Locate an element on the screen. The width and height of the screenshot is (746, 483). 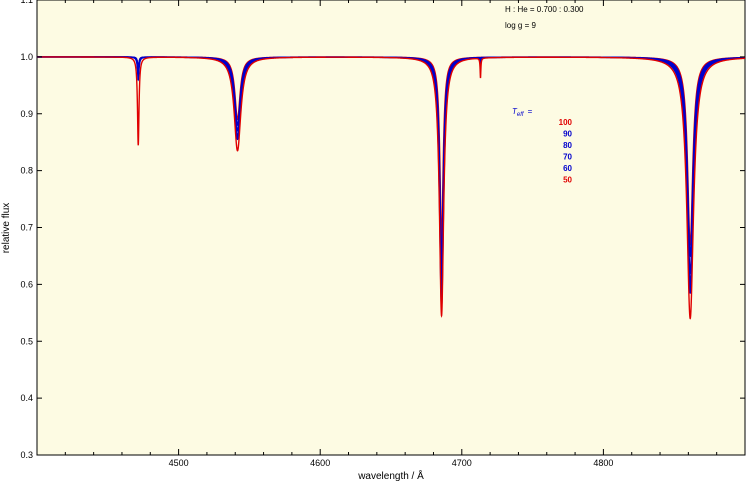
legend-entry: 90 is located at coordinates (567, 134).